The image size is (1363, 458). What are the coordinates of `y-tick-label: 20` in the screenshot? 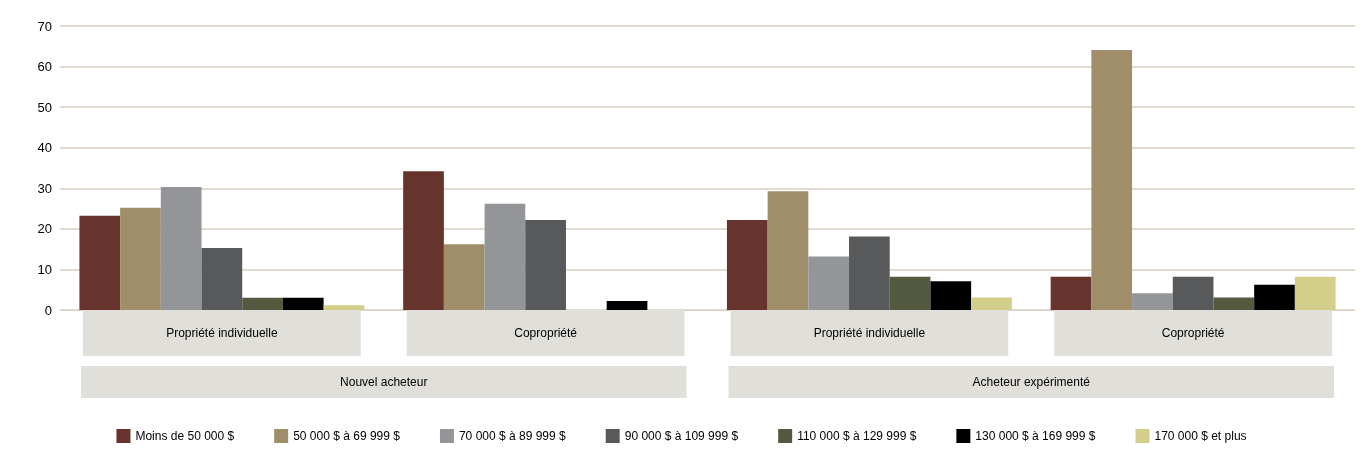 It's located at (44, 229).